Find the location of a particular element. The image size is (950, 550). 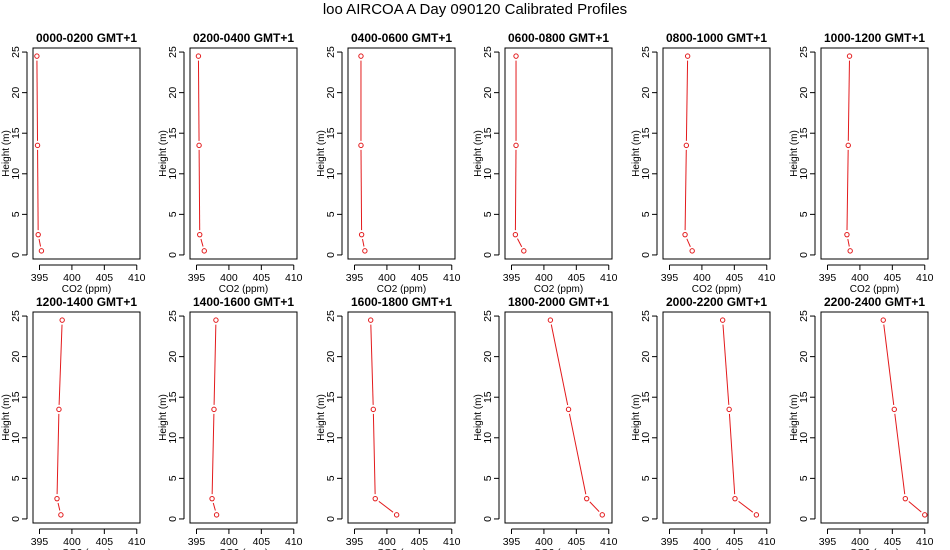

panel-title: 2000-2200 GMT+1 is located at coordinates (716, 302).